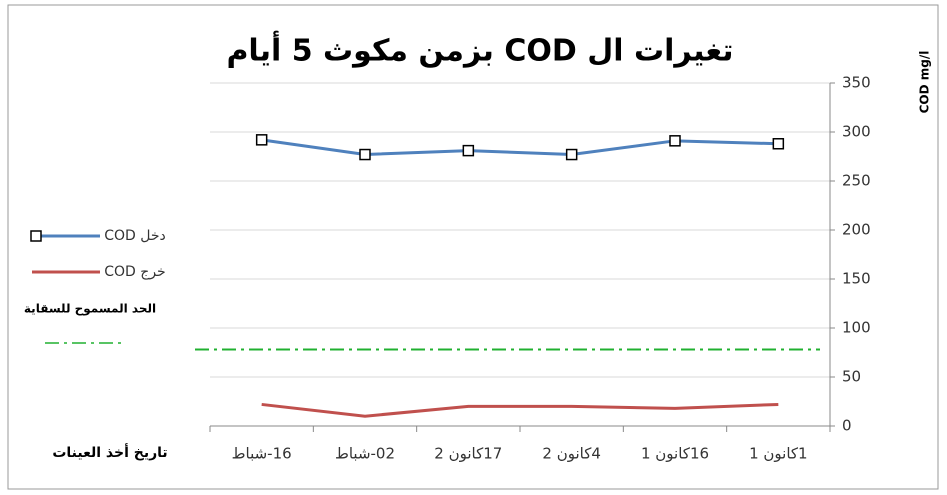  Describe the element at coordinates (851, 377) in the screenshot. I see `y-tick-label: 50` at that location.